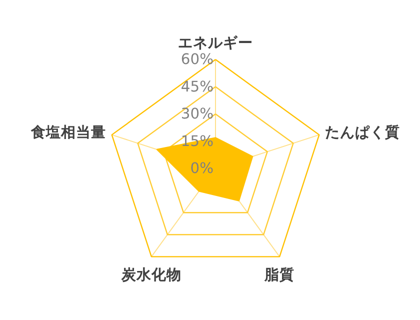 This screenshot has height=320, width=420. Describe the element at coordinates (215, 43) in the screenshot. I see `spoke-label: エネルギー` at that location.